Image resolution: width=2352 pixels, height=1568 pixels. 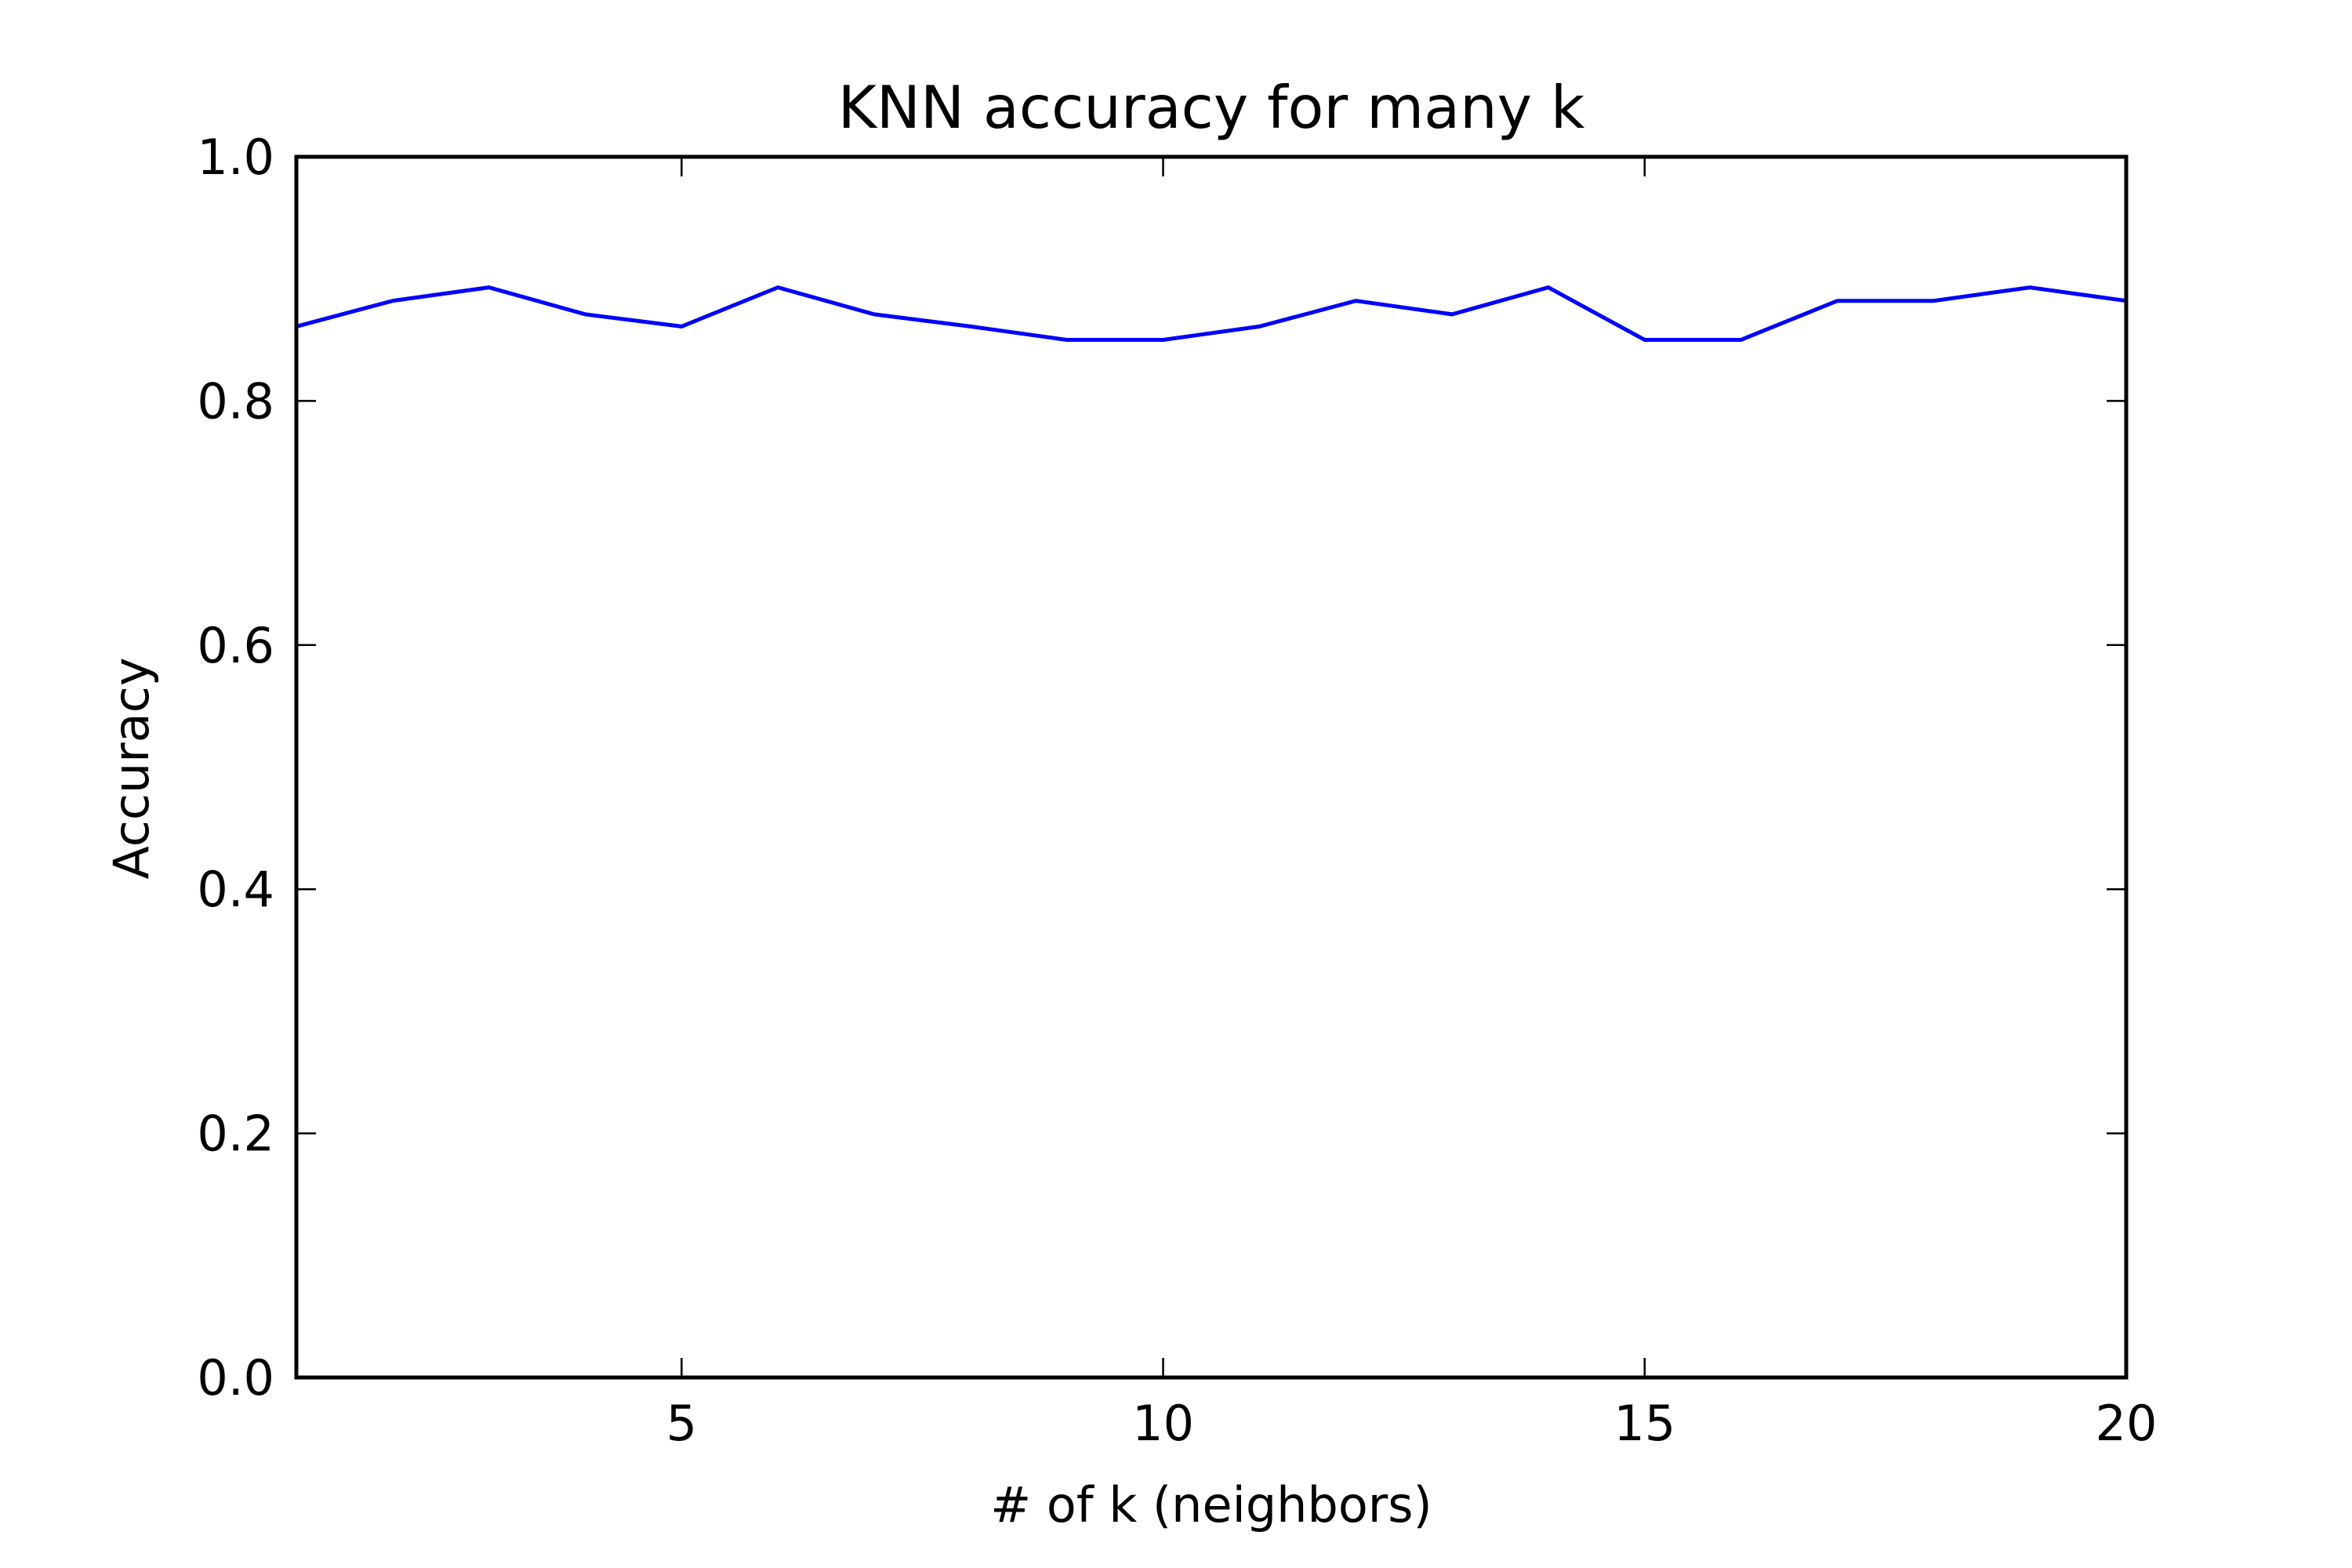 I want to click on y-tick-label: 0.8, so click(x=235, y=401).